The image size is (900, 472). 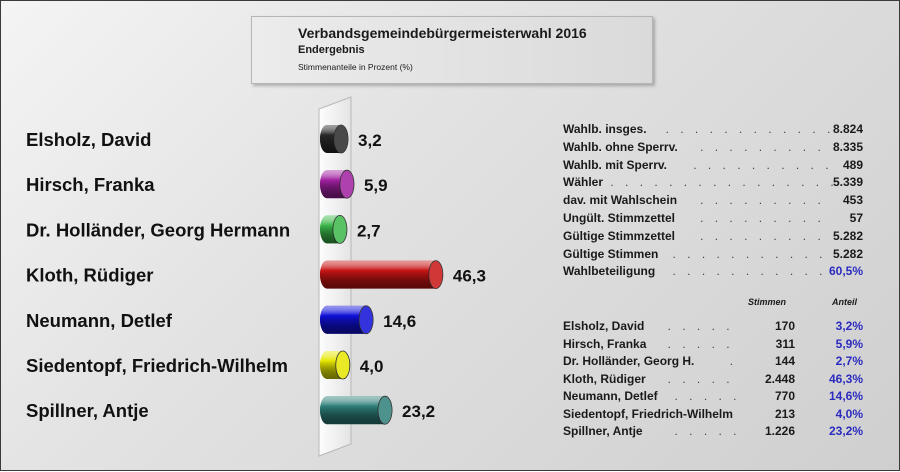 I want to click on result-name: Neumann, Detlef, so click(x=610, y=396).